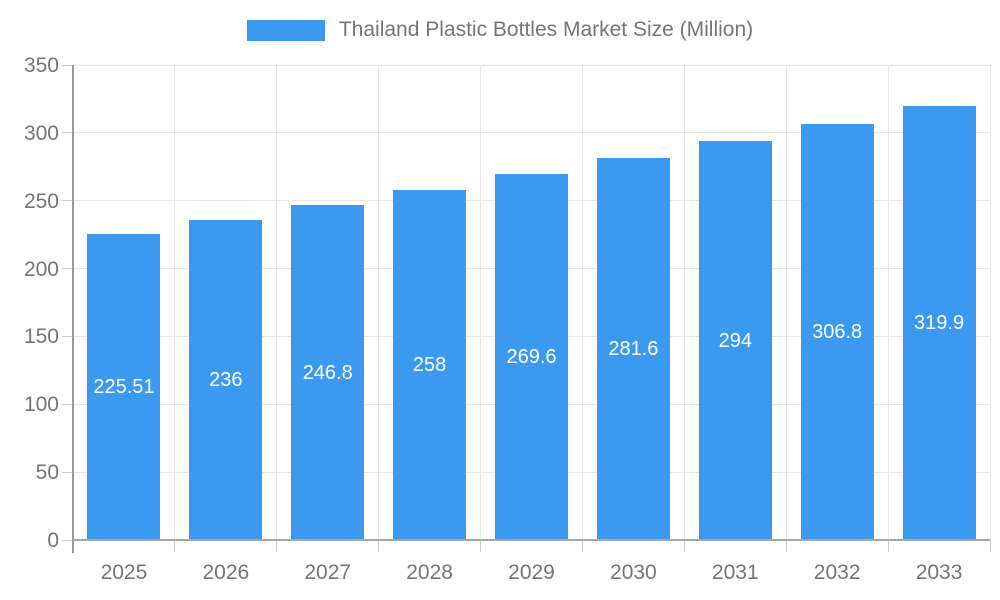 Image resolution: width=1000 pixels, height=600 pixels. I want to click on bar-2031, so click(735, 340).